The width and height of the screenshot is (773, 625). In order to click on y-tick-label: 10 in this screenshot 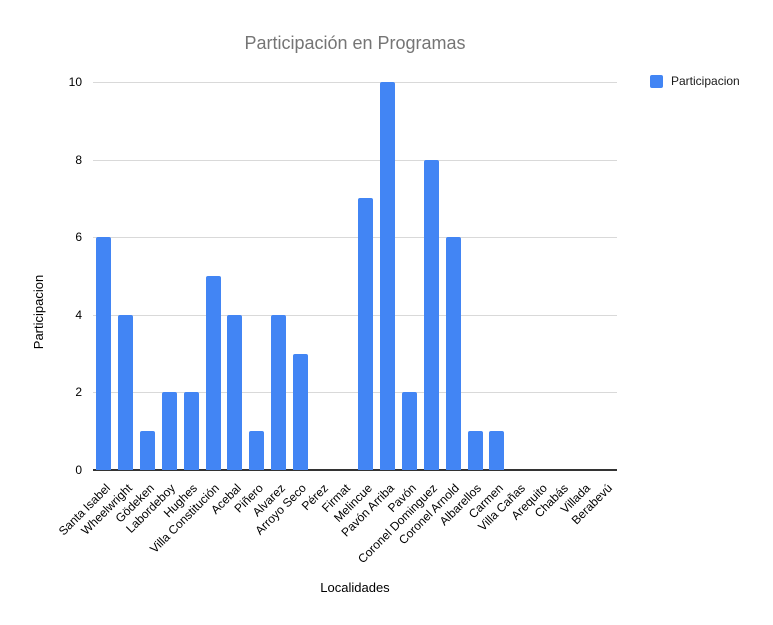, I will do `click(75, 82)`.